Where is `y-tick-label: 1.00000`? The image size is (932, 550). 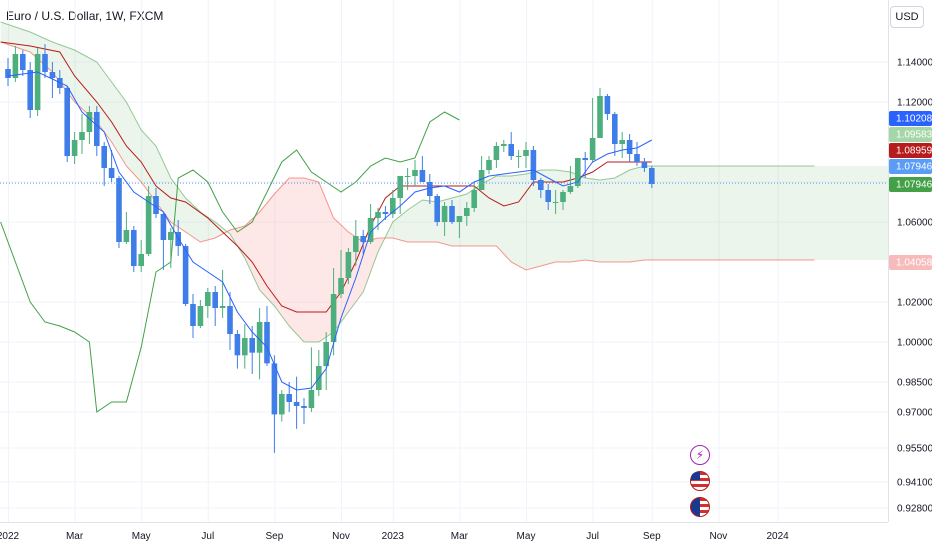
y-tick-label: 1.00000 is located at coordinates (914, 343).